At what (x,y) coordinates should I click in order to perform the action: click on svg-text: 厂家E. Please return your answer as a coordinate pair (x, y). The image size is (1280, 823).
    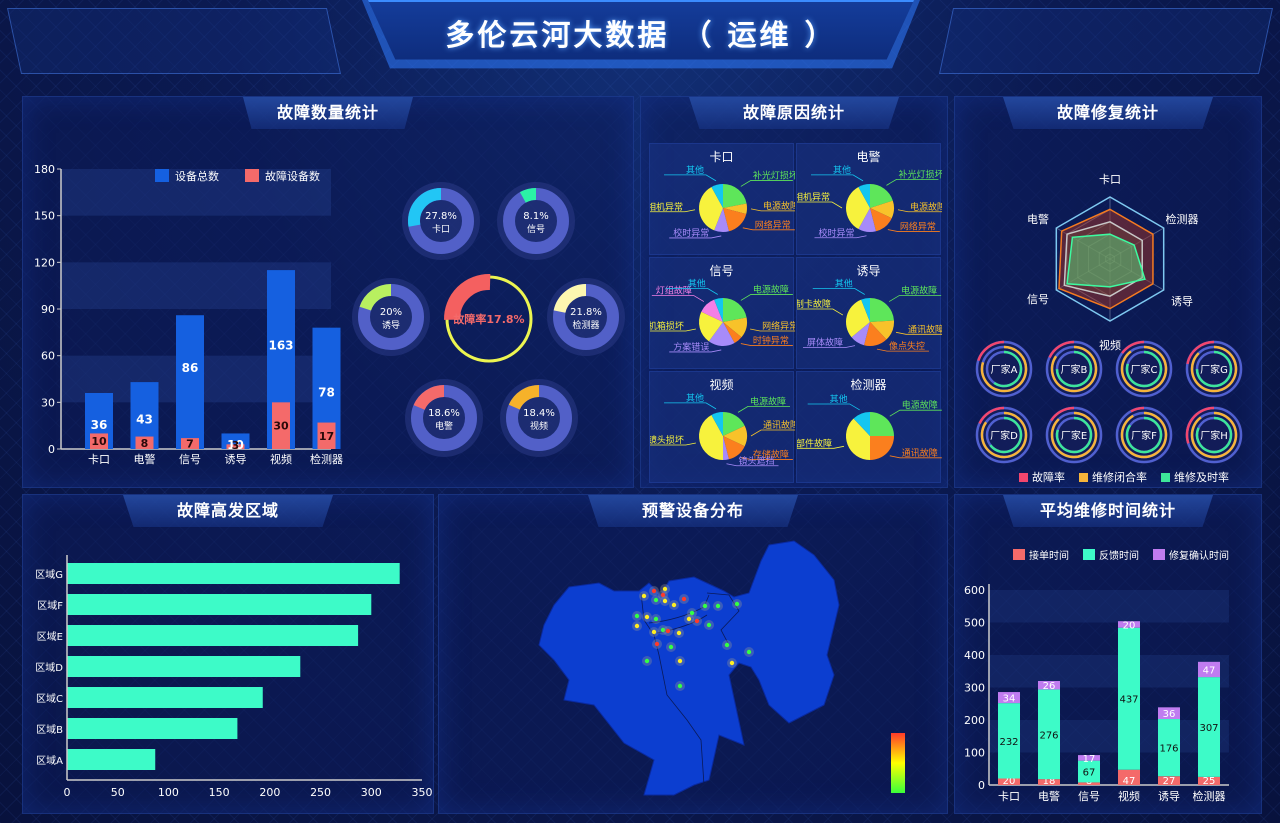
    Looking at the image, I should click on (1074, 435).